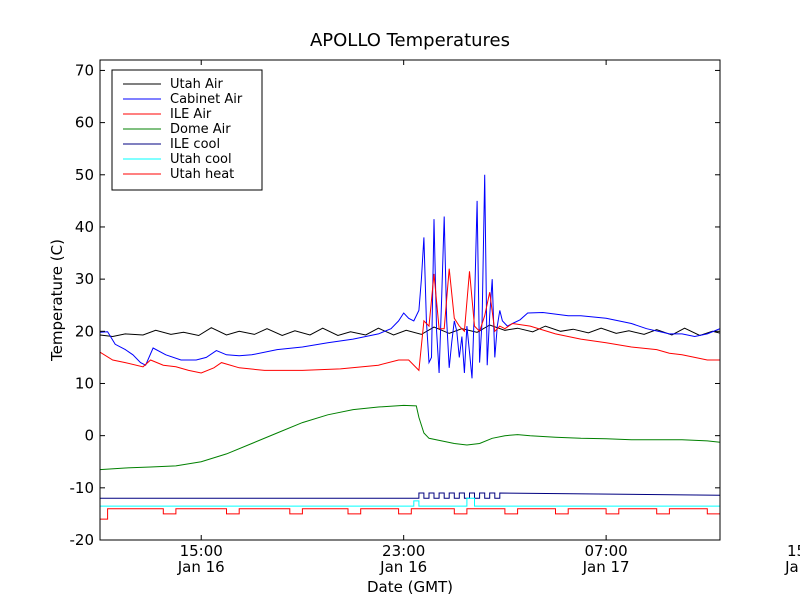  Describe the element at coordinates (403, 551) in the screenshot. I see `x-tick-time-label: 23:00` at that location.